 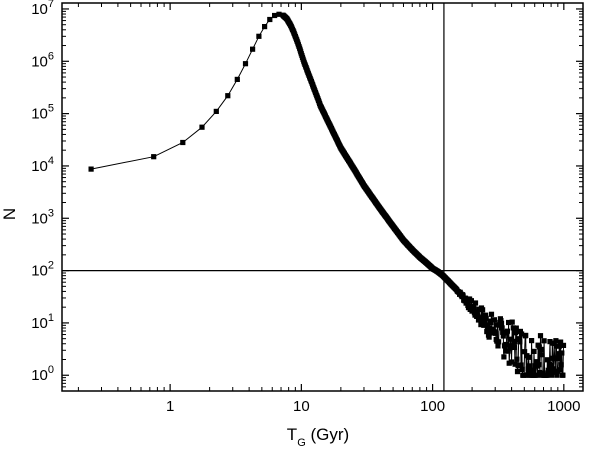 What do you see at coordinates (42, 374) in the screenshot?
I see `y-tick-label: 10⁰` at bounding box center [42, 374].